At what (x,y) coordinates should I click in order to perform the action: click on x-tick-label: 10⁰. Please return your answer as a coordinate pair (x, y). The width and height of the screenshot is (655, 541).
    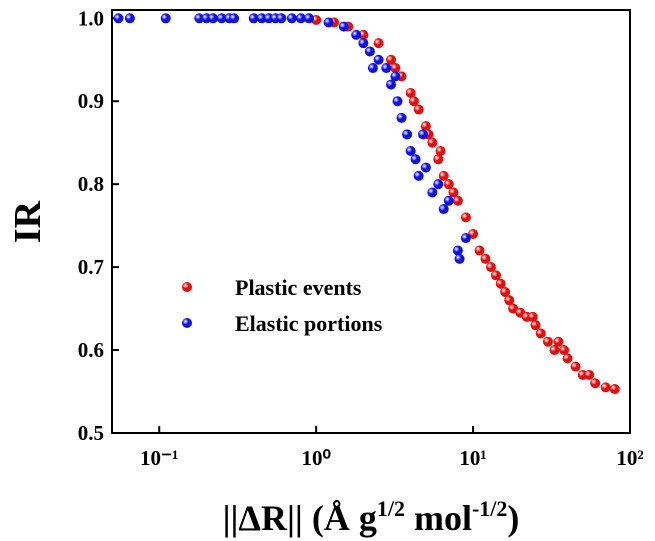
    Looking at the image, I should click on (316, 458).